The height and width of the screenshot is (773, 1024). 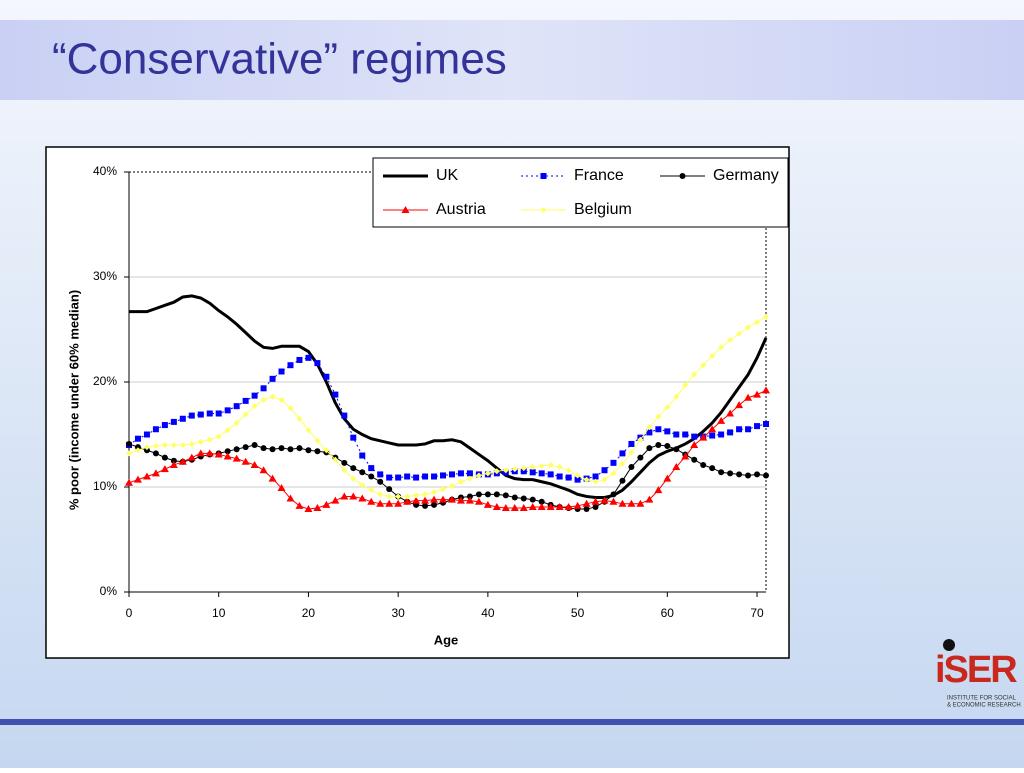 I want to click on x-tick-label: 70, so click(x=757, y=613).